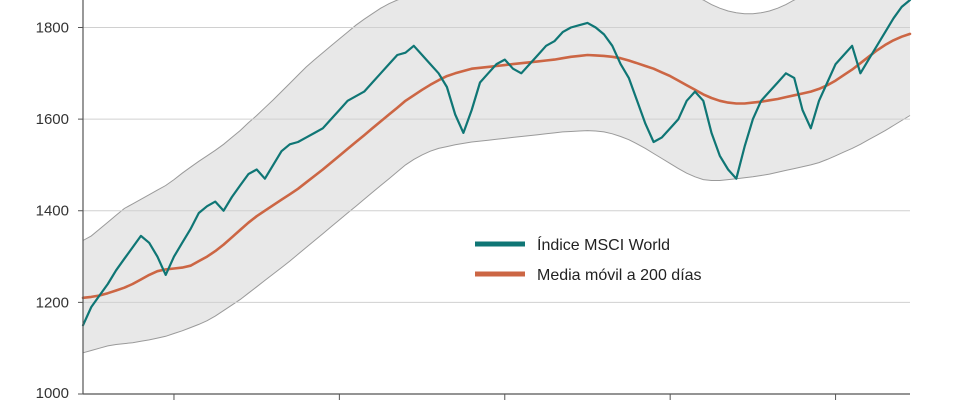 The height and width of the screenshot is (400, 960). Describe the element at coordinates (52, 119) in the screenshot. I see `y-tick-label: 1600` at that location.